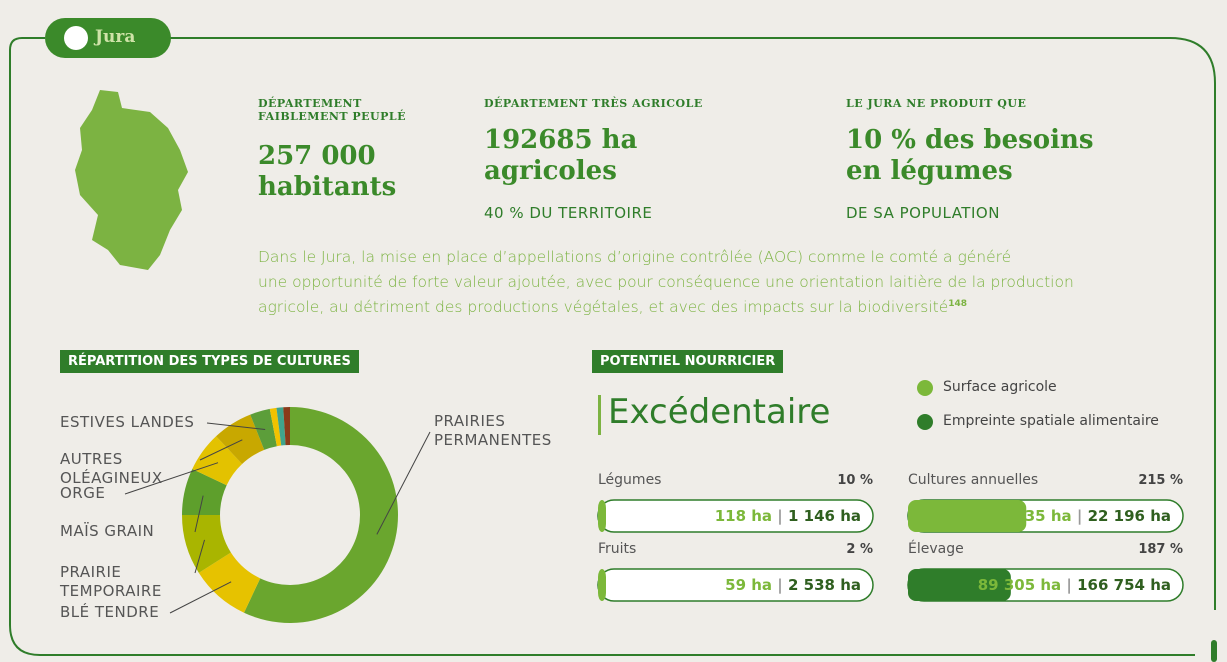  I want to click on legend-label: Empreinte spatiale alimentaire, so click(1051, 421).